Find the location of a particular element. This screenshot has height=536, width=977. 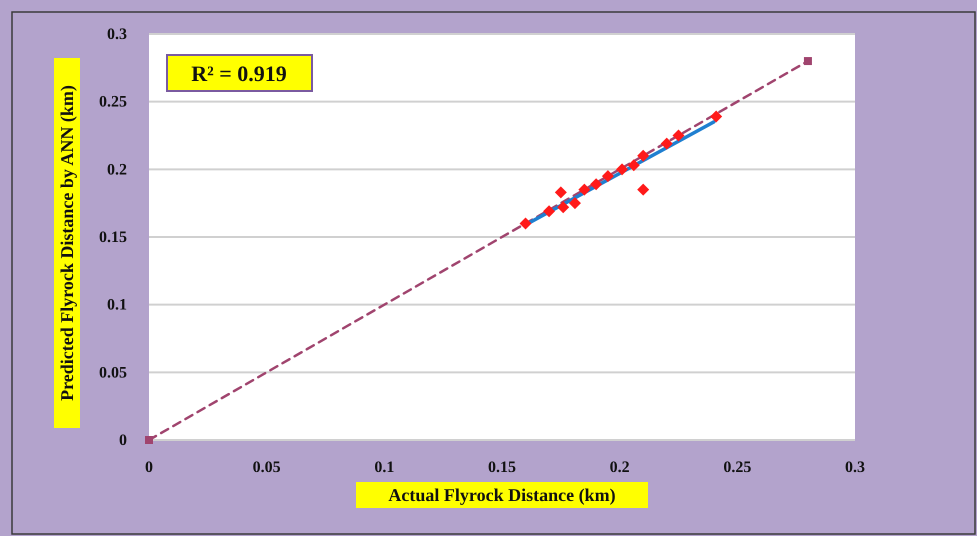

y-tick-label: 0.25 is located at coordinates (113, 102).